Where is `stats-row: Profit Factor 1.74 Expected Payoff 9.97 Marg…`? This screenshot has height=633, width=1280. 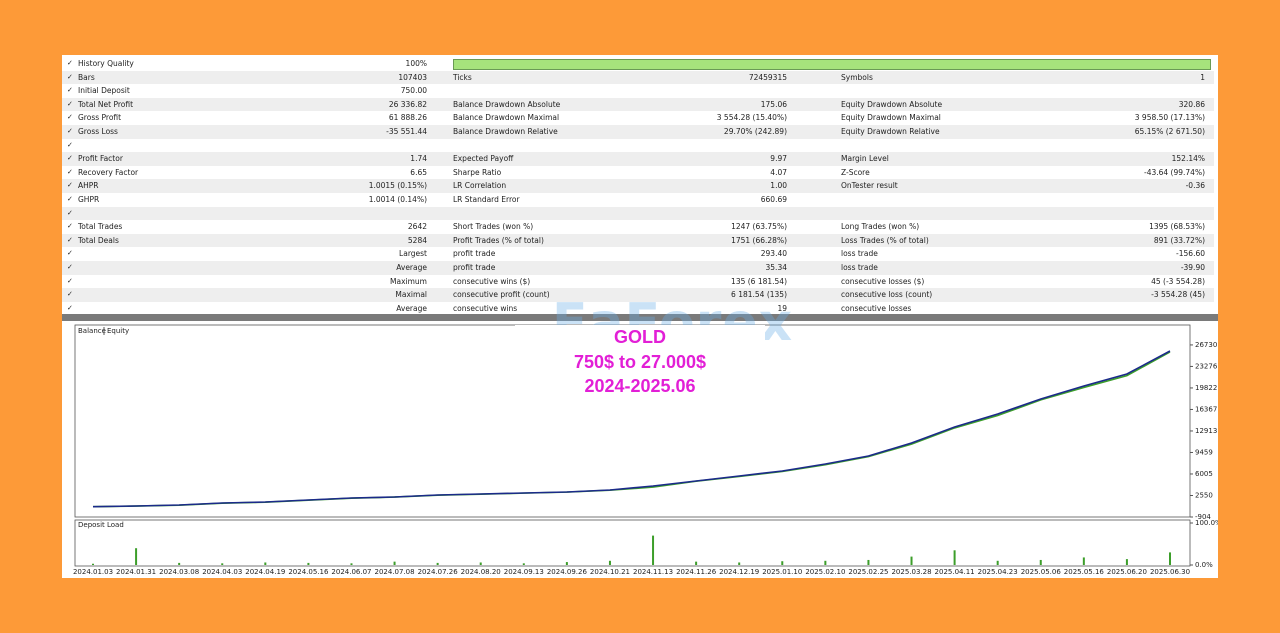
stats-row: Profit Factor 1.74 Expected Payoff 9.97 Marg… is located at coordinates (638, 159).